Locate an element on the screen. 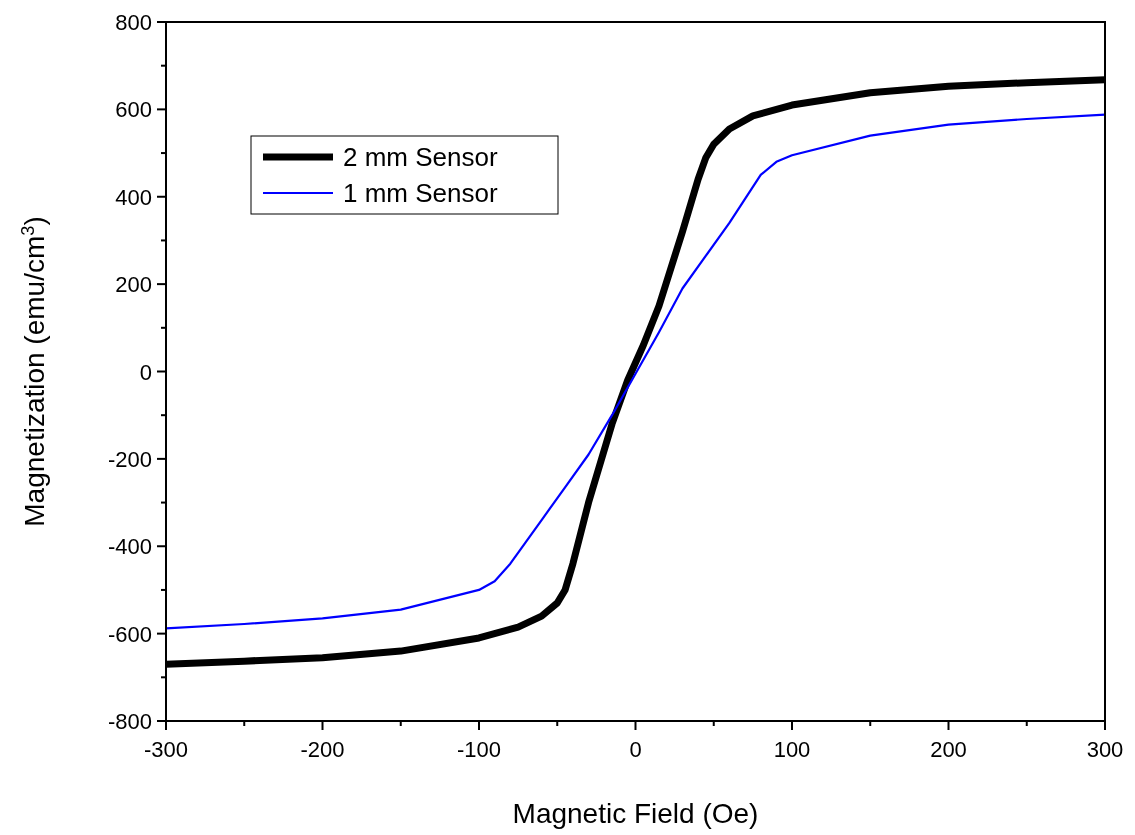  y-tick-label: -800 is located at coordinates (129, 721).